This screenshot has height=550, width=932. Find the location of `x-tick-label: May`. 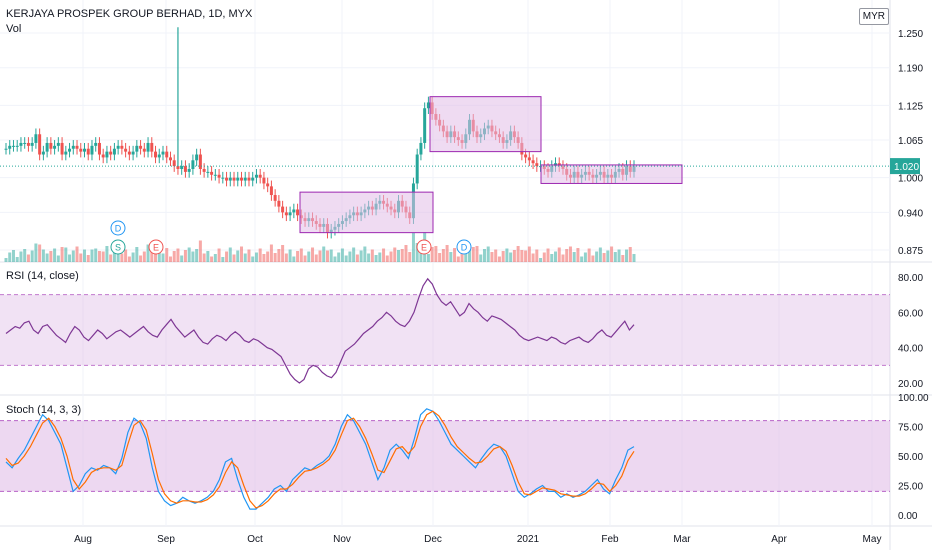

x-tick-label: May is located at coordinates (872, 539).